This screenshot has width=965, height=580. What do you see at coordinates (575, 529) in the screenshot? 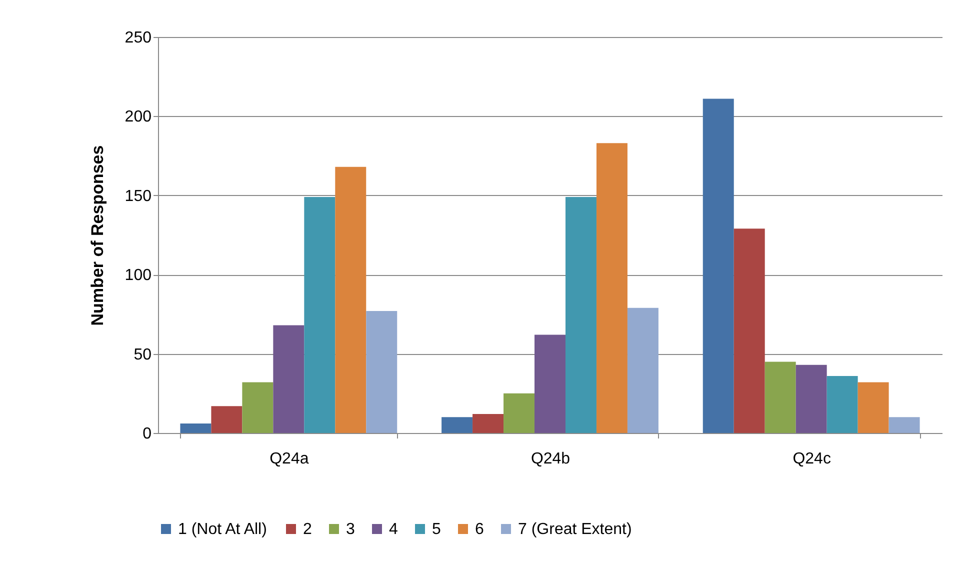
I see `legend-label: 7 (Great Extent)` at bounding box center [575, 529].